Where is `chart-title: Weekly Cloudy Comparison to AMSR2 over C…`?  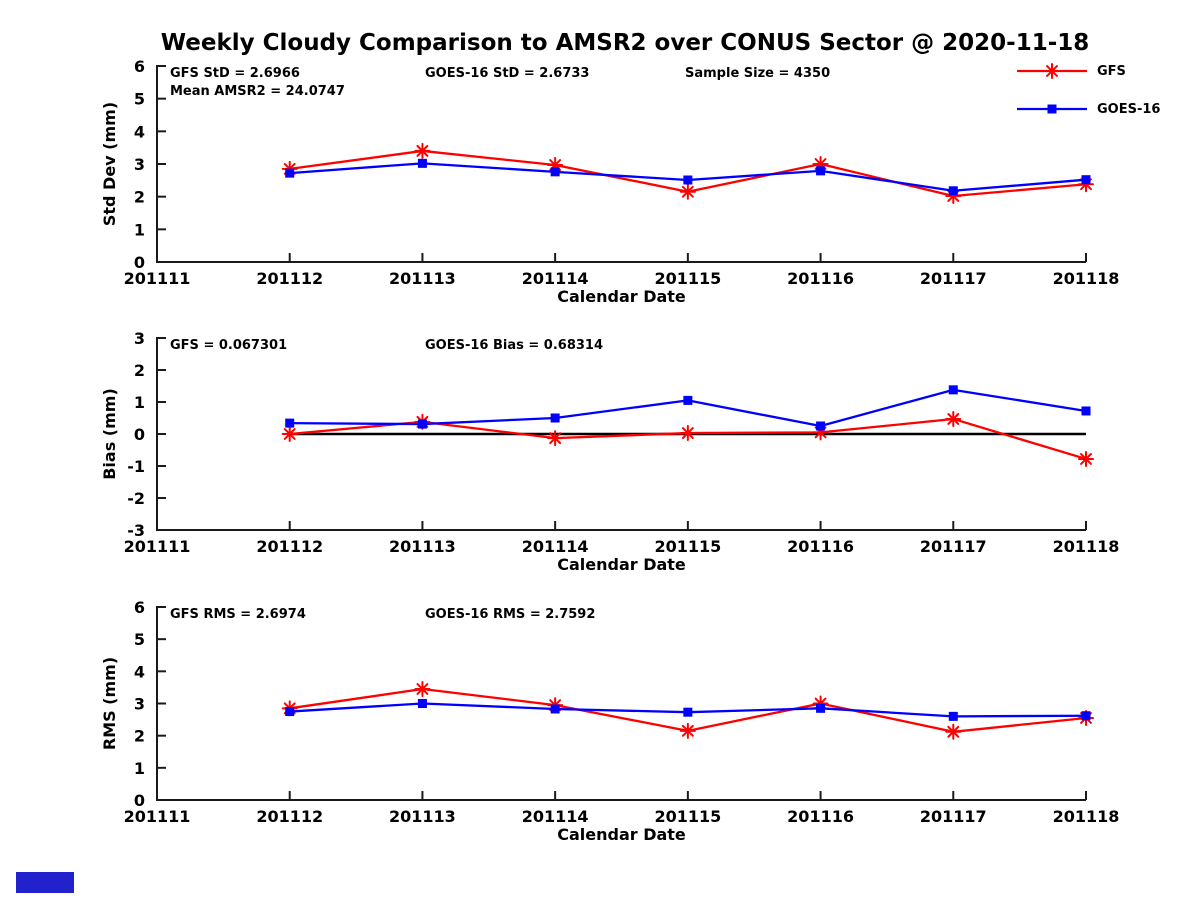 chart-title: Weekly Cloudy Comparison to AMSR2 over C… is located at coordinates (625, 43).